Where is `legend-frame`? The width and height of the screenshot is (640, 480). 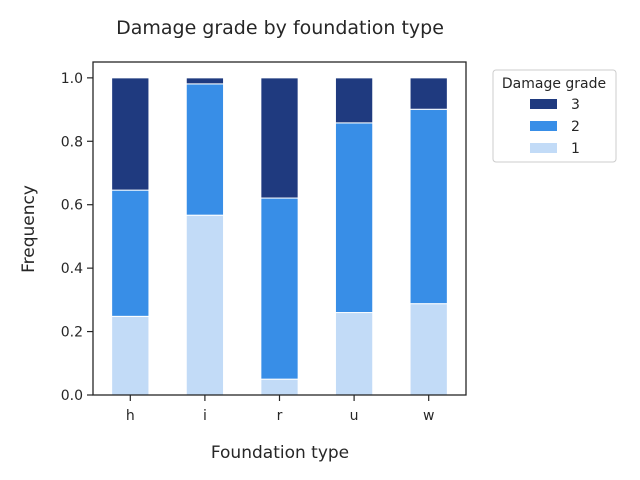 legend-frame is located at coordinates (554, 116).